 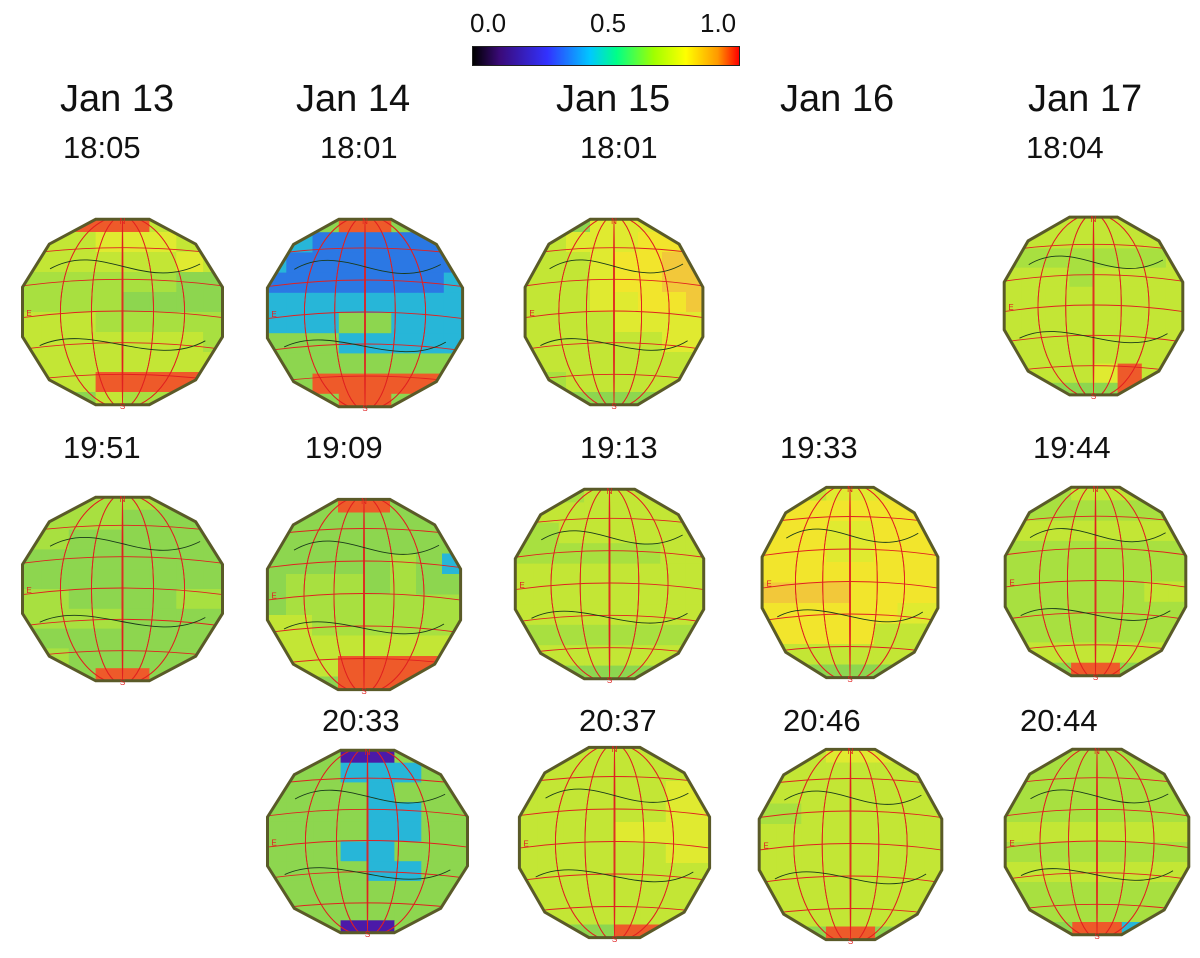 I want to click on time-label-jan14-row1: 18:01, so click(x=359, y=147).